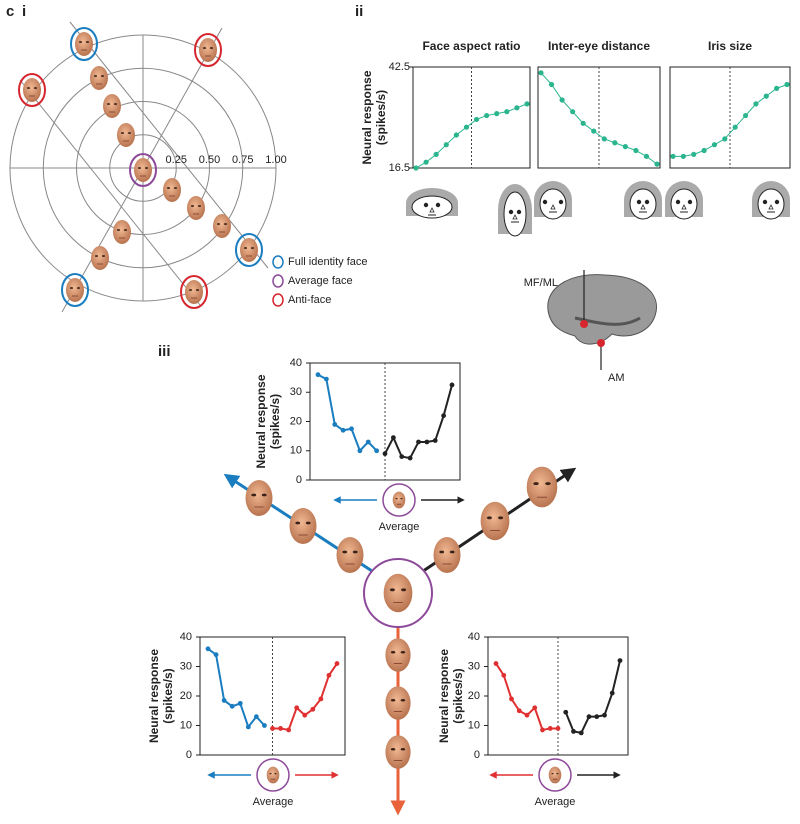 This screenshot has width=800, height=824. I want to click on y-tick-label: 30, so click(296, 392).